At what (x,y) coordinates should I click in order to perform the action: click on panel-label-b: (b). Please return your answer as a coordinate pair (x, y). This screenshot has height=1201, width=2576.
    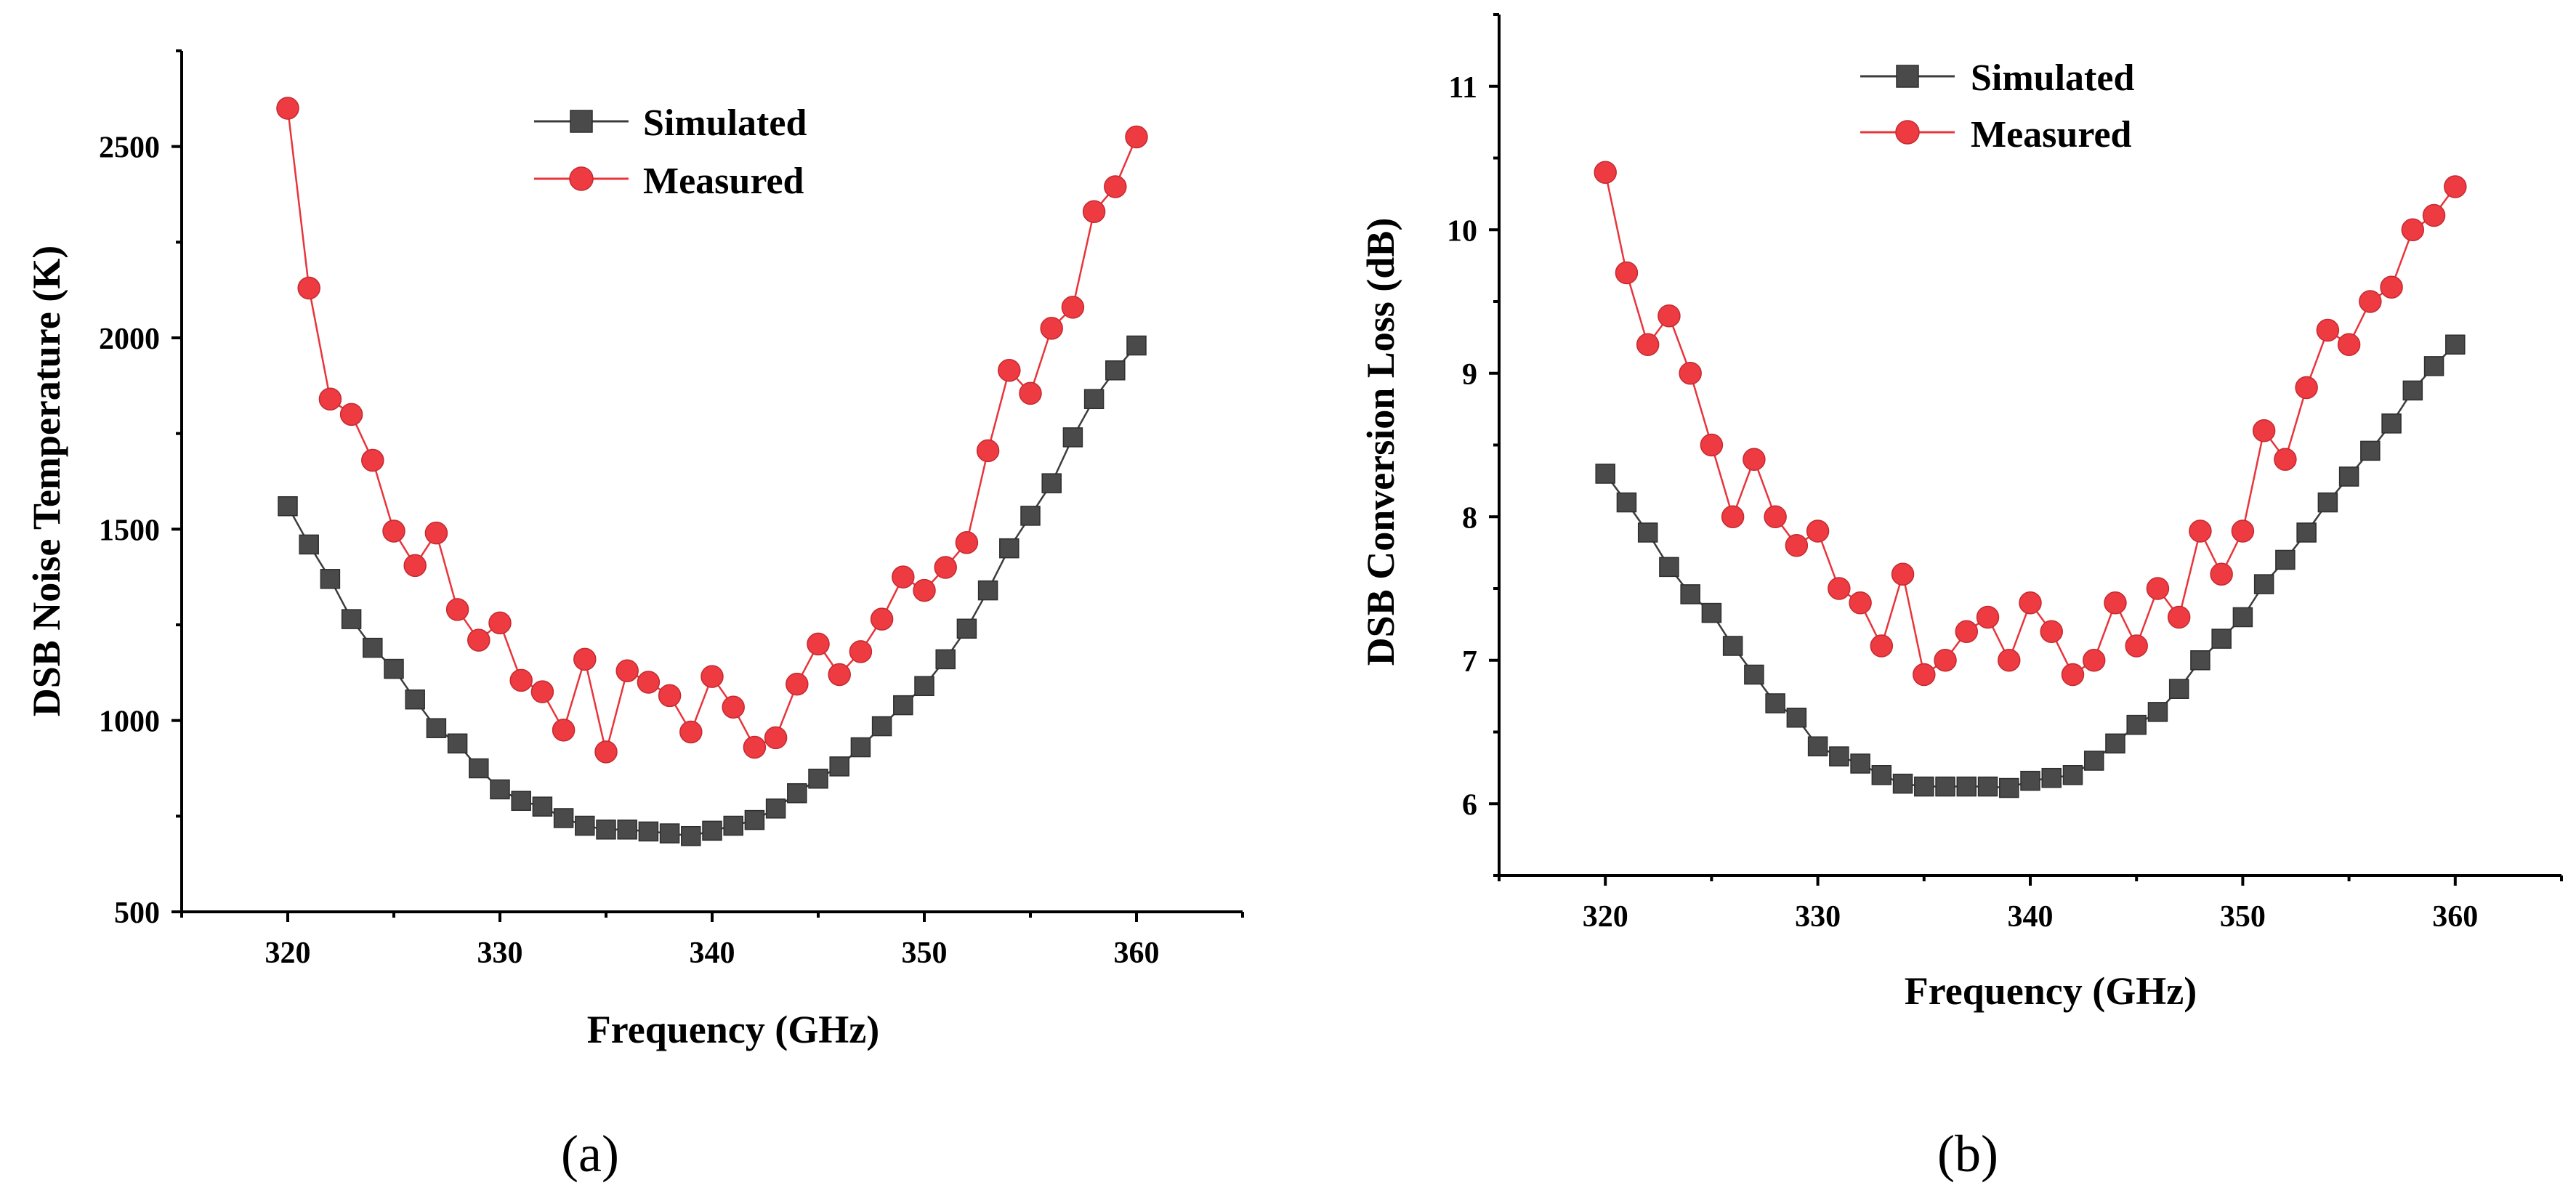
    Looking at the image, I should click on (1968, 1154).